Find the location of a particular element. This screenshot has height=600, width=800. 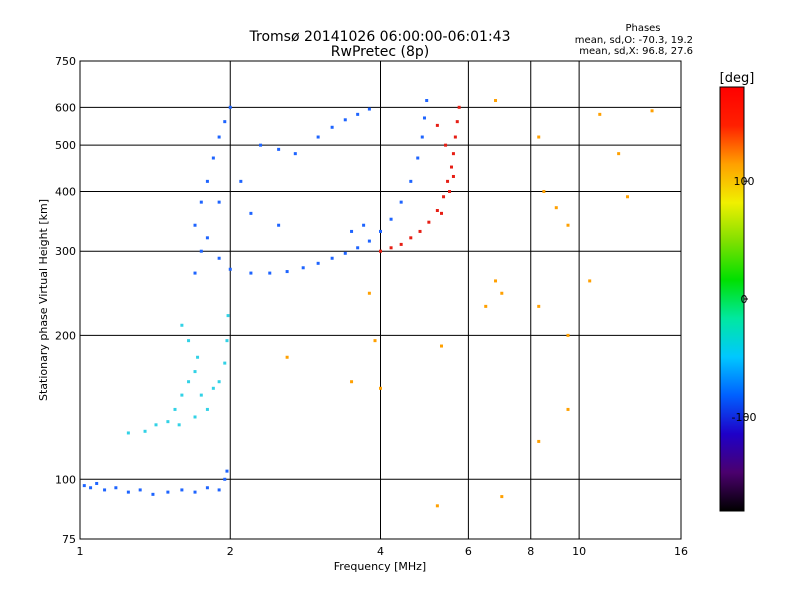

colorbar-tick-label: -100 is located at coordinates (744, 417).